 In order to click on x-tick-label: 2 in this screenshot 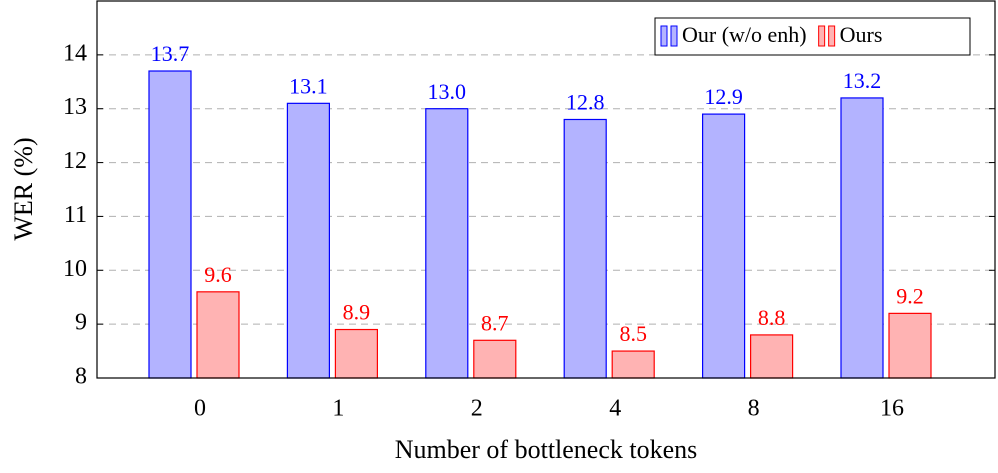, I will do `click(477, 409)`.